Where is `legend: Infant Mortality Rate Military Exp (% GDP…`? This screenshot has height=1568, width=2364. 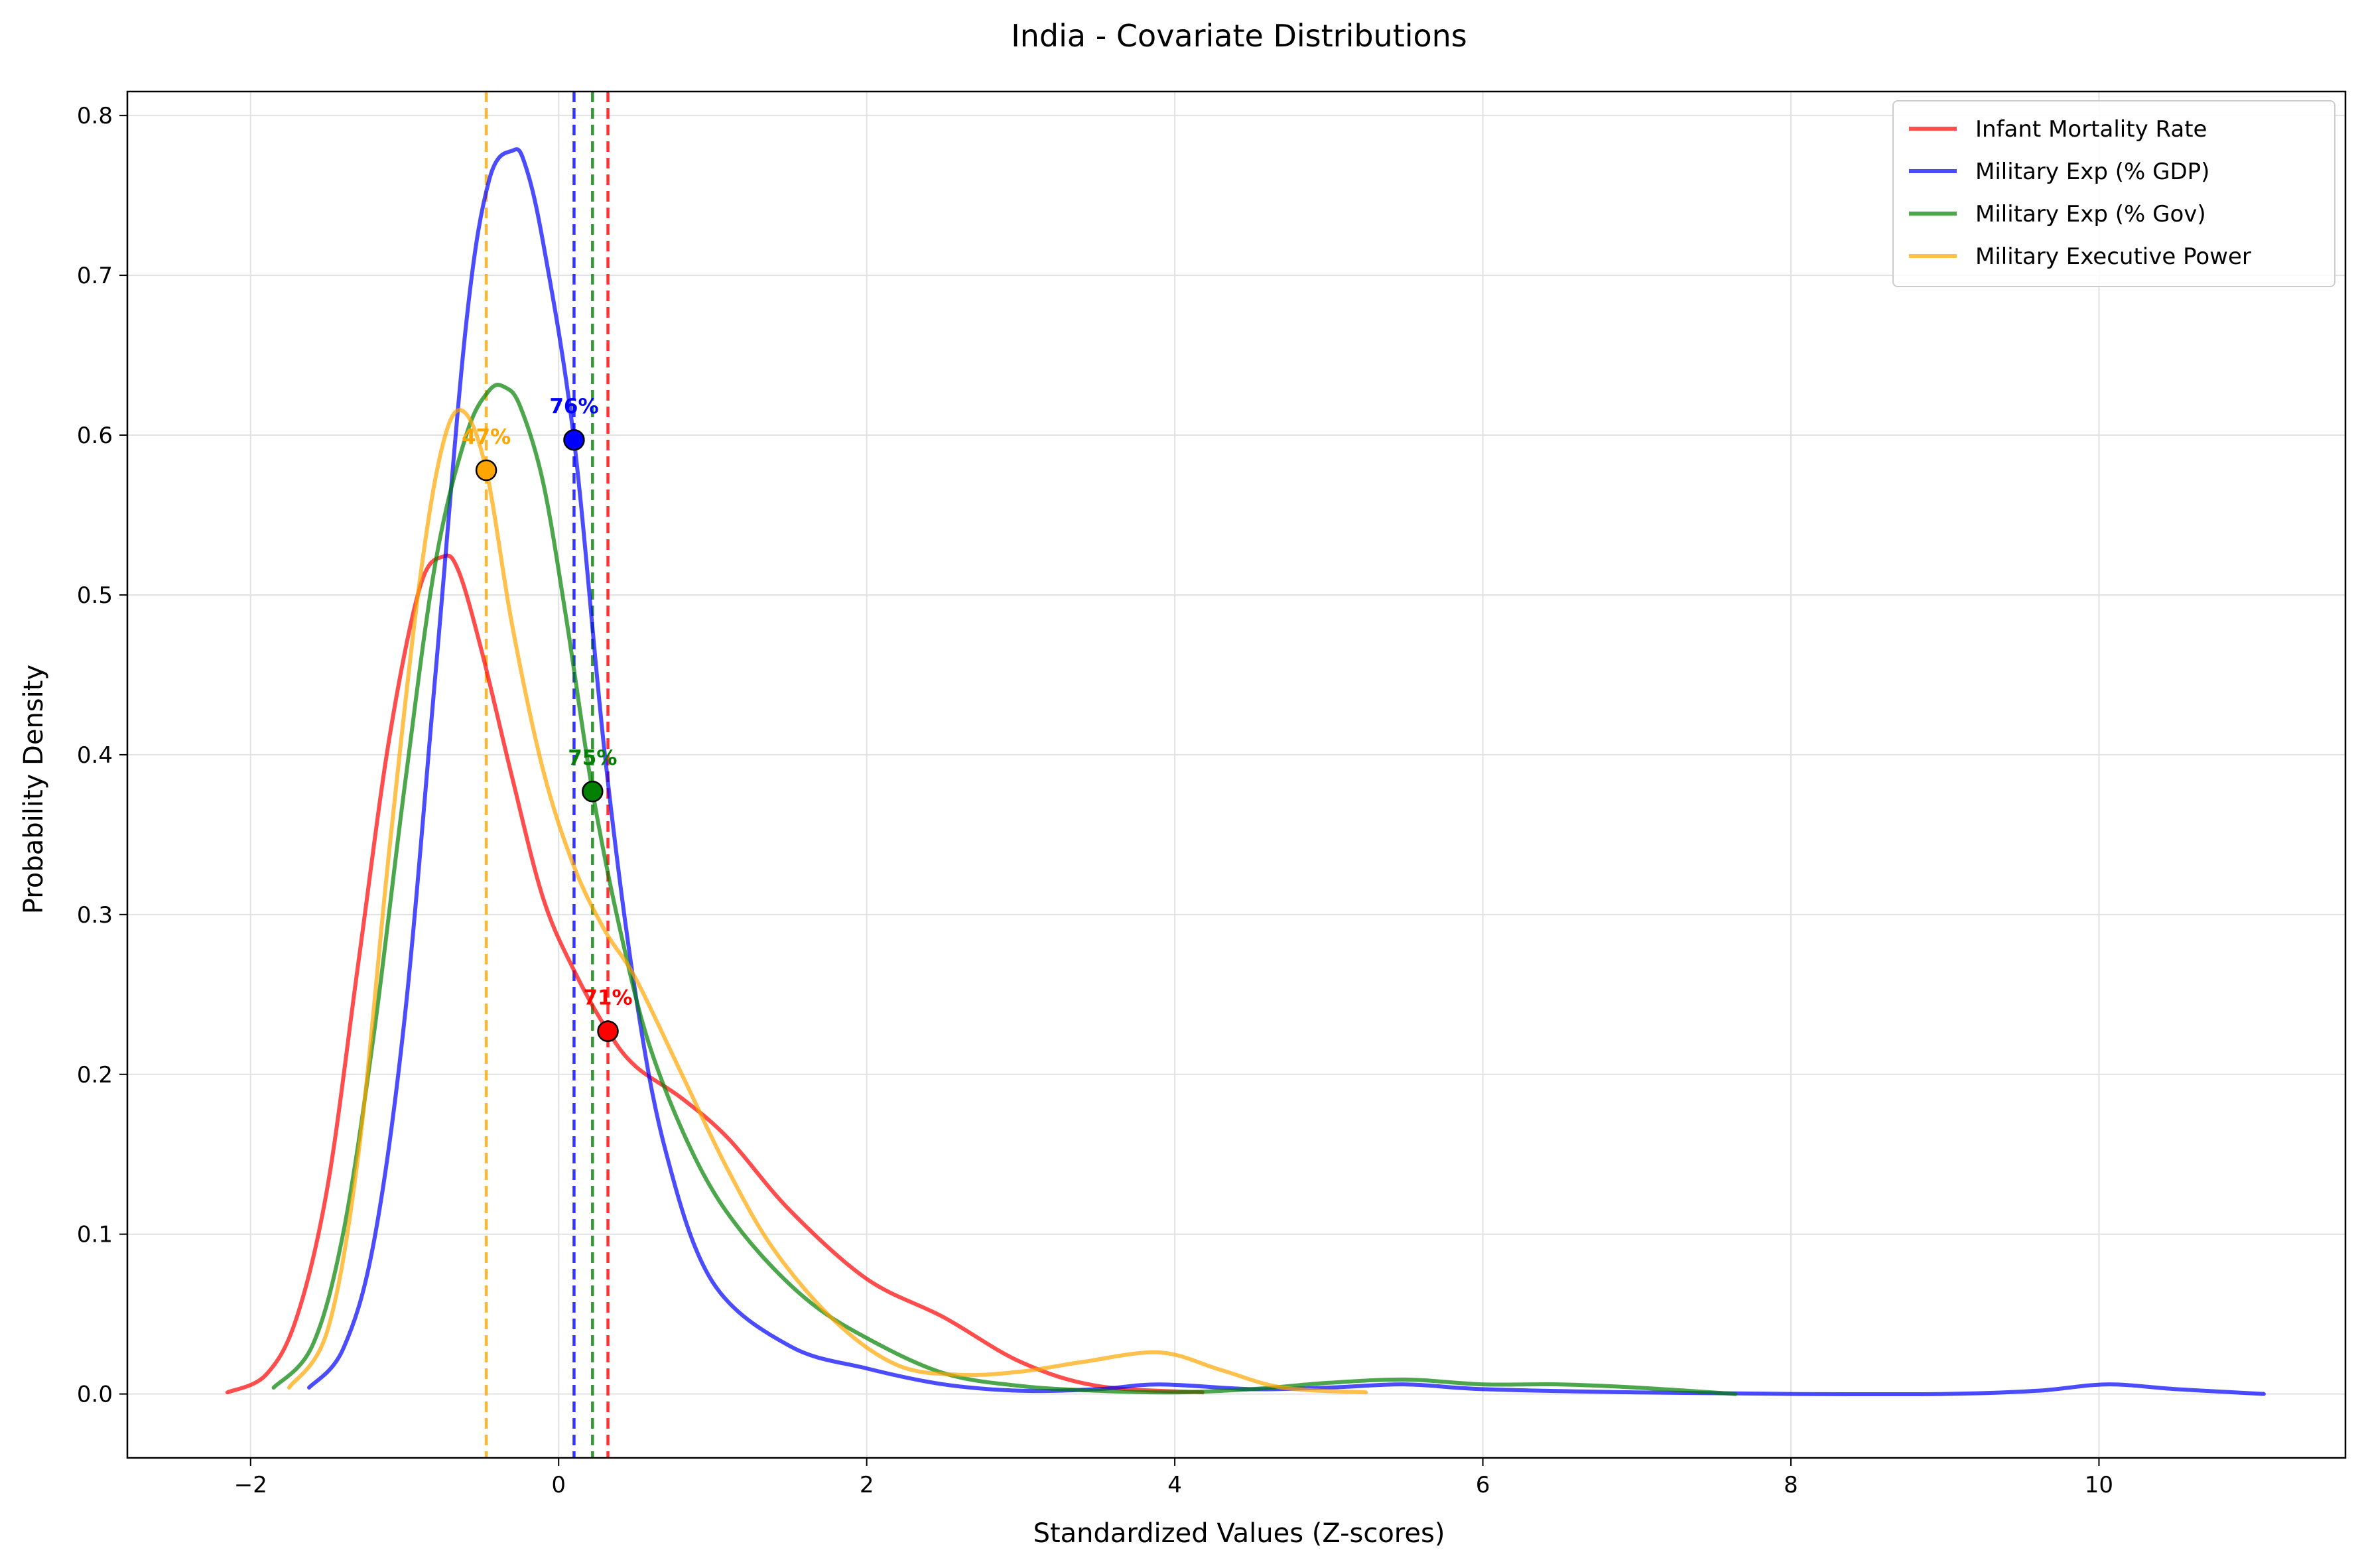 legend: Infant Mortality Rate Military Exp (% GDP… is located at coordinates (2114, 194).